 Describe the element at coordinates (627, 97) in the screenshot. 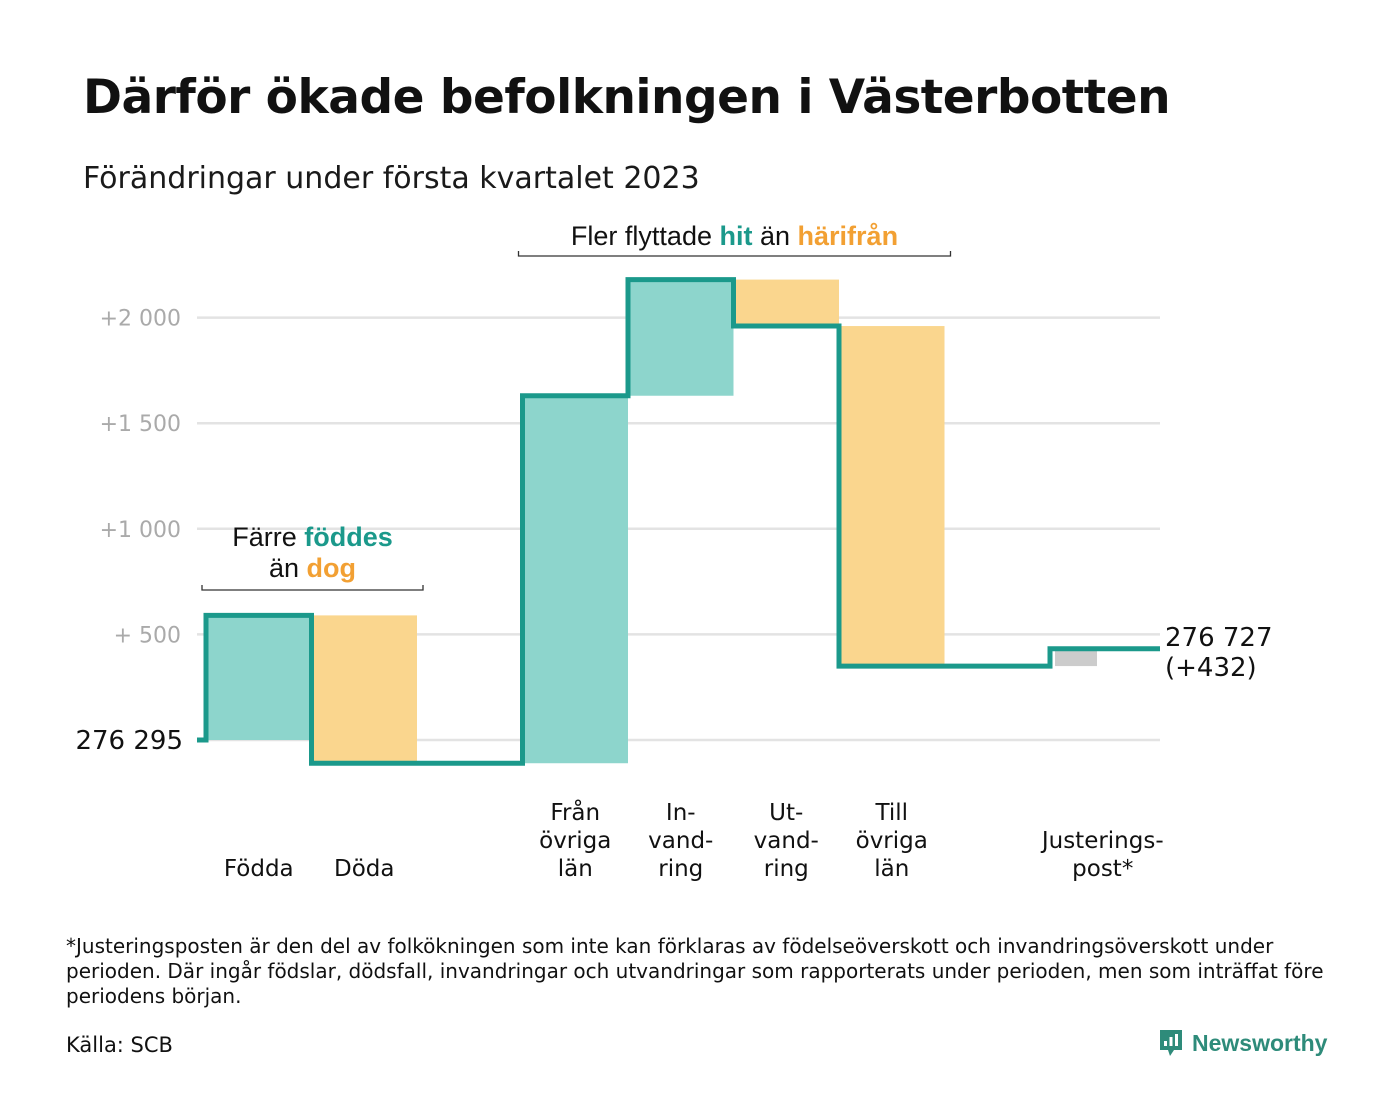

I see `chart-title: Därför ökade befolkningen i Västerbotten` at that location.